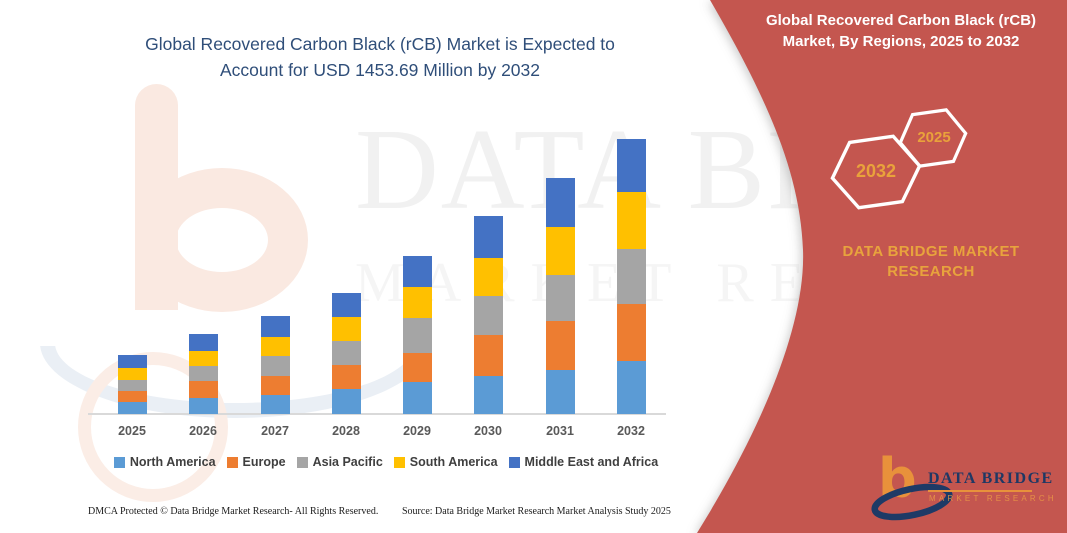 The width and height of the screenshot is (1067, 533). I want to click on bar-segment-2031-south-america, so click(560, 250).